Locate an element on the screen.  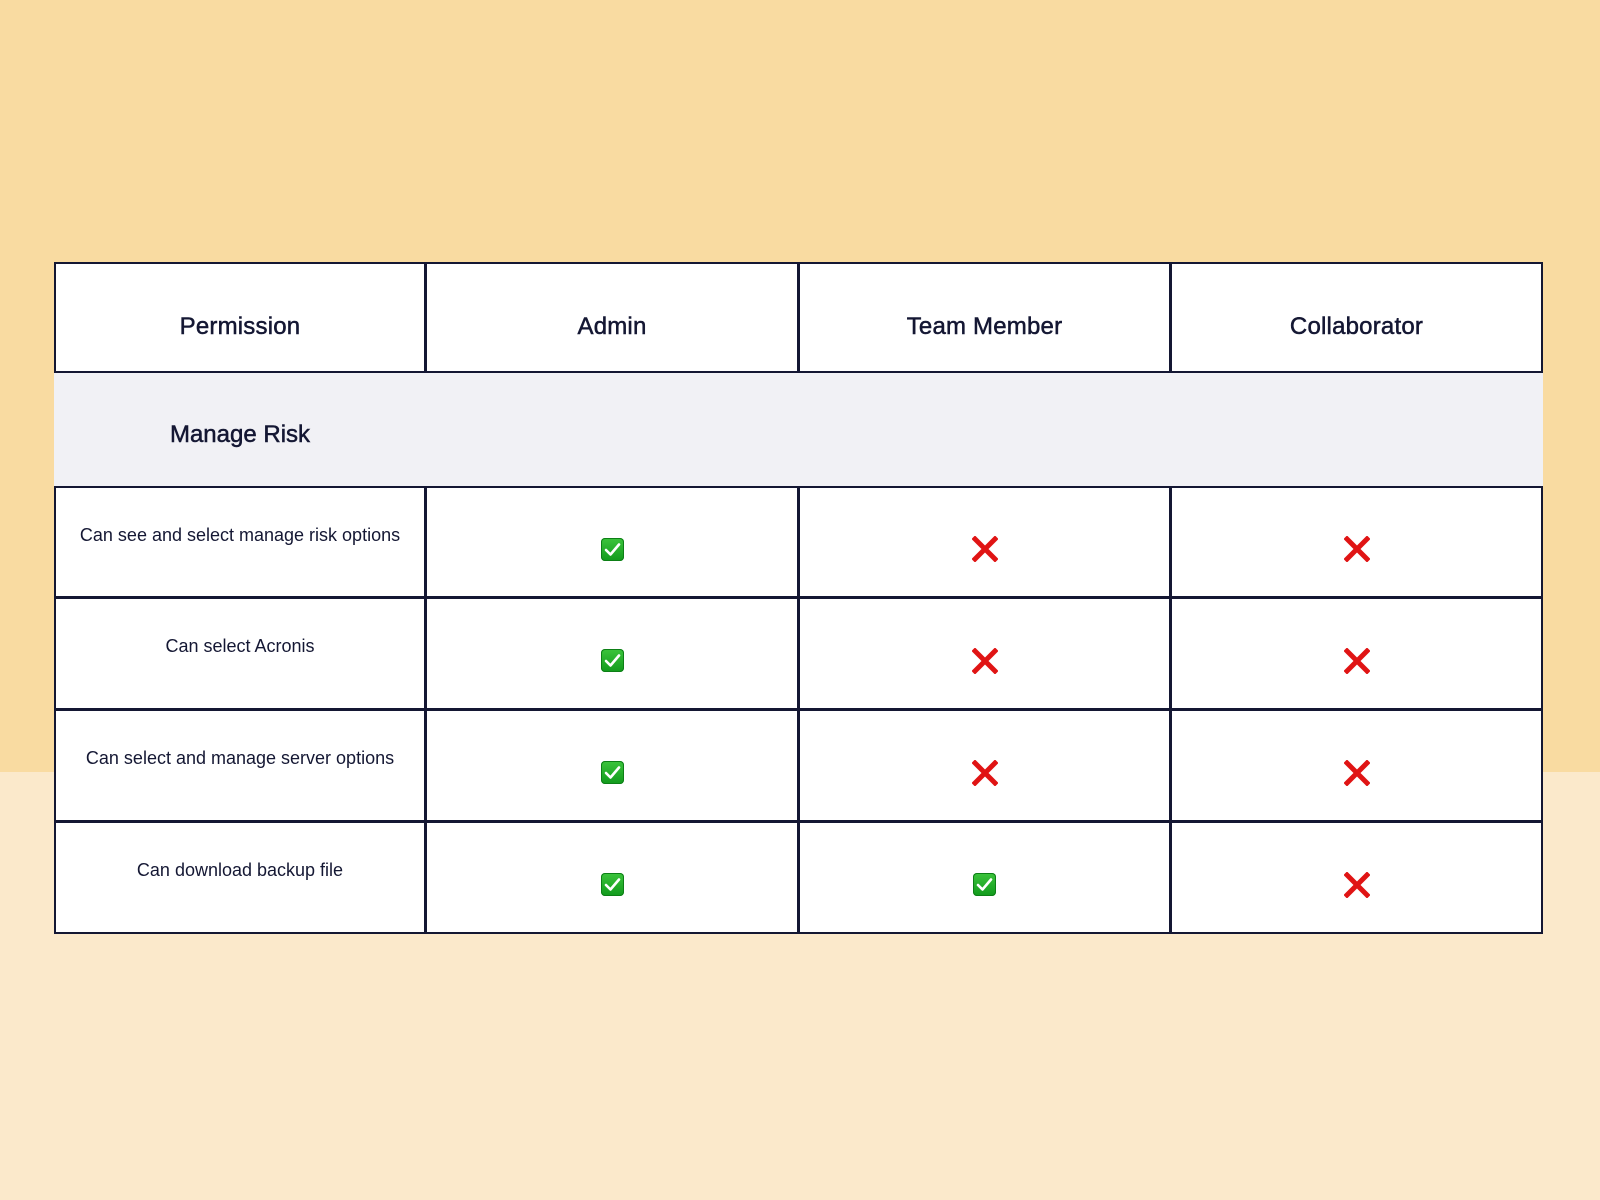
section-header: Manage Risk is located at coordinates (798, 429).